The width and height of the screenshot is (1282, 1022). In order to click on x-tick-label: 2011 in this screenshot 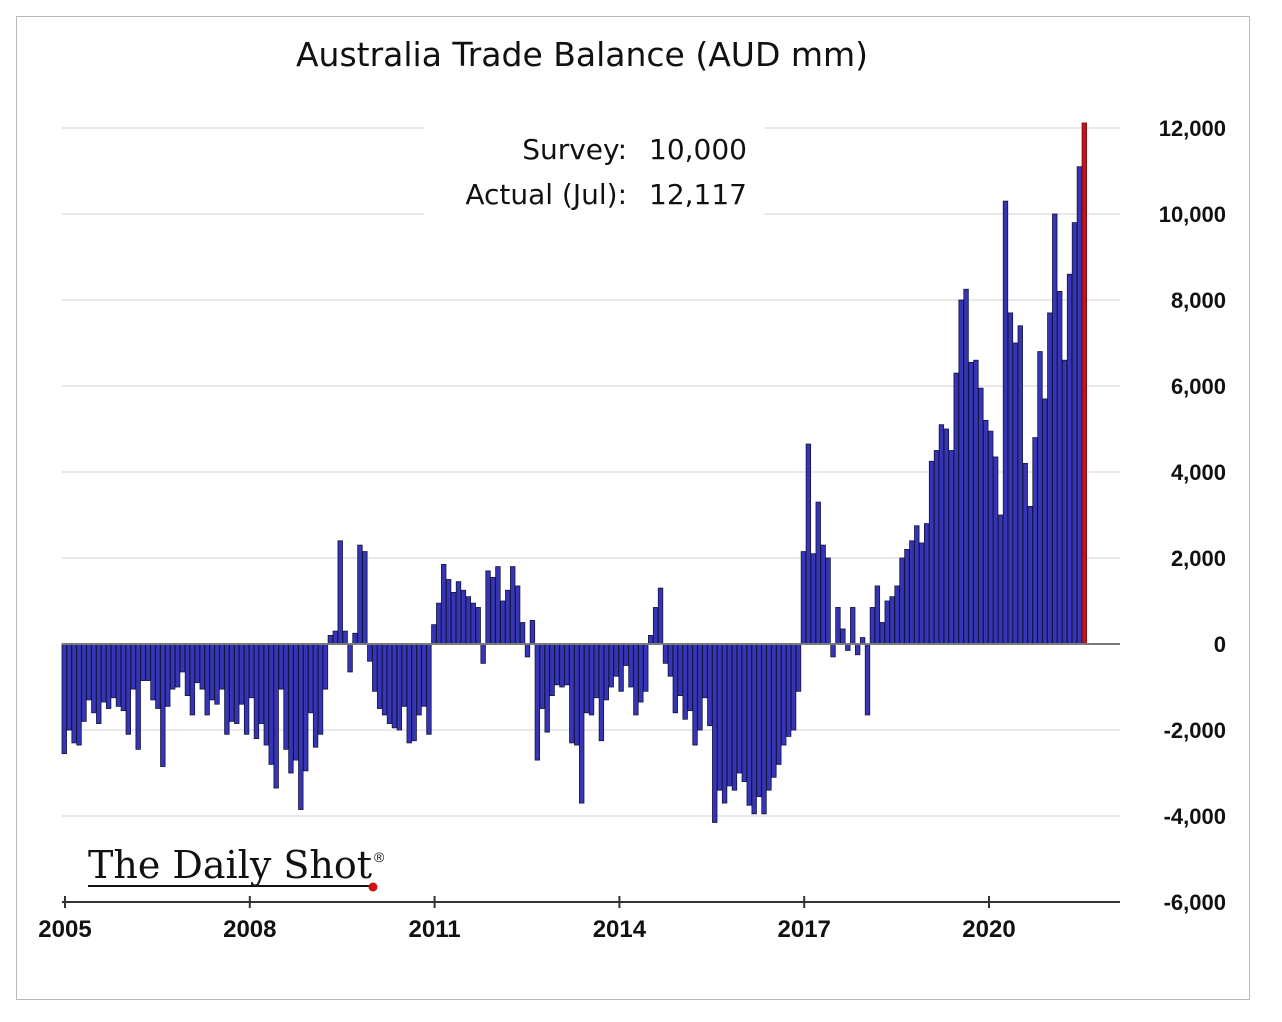, I will do `click(435, 929)`.